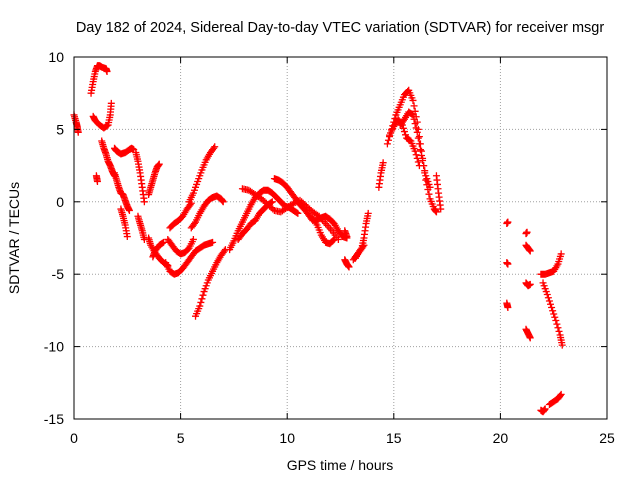 This screenshot has width=640, height=480. I want to click on y-tick-label: -10, so click(54, 347).